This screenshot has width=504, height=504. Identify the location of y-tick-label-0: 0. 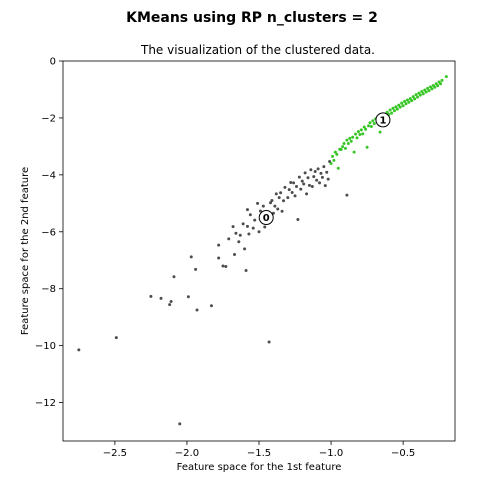
(53, 62).